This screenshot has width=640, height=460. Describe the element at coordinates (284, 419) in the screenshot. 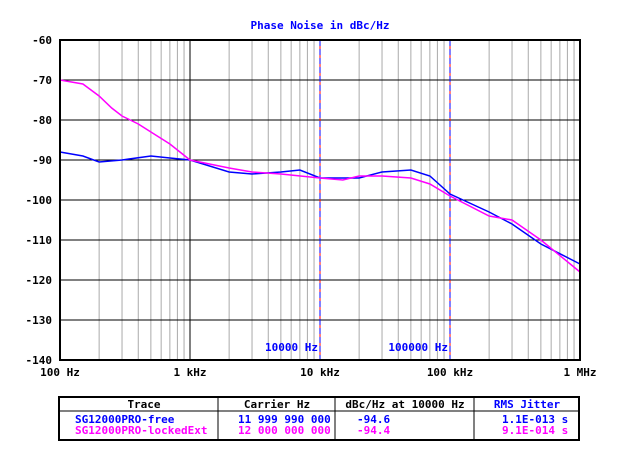

I see `carrier-value: 11 999 990 000` at that location.